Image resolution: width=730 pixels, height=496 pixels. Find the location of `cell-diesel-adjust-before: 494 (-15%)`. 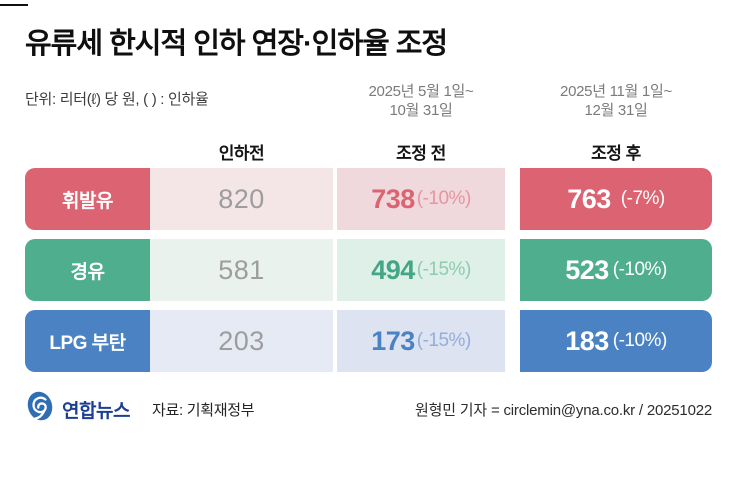

cell-diesel-adjust-before: 494 (-15%) is located at coordinates (421, 270).